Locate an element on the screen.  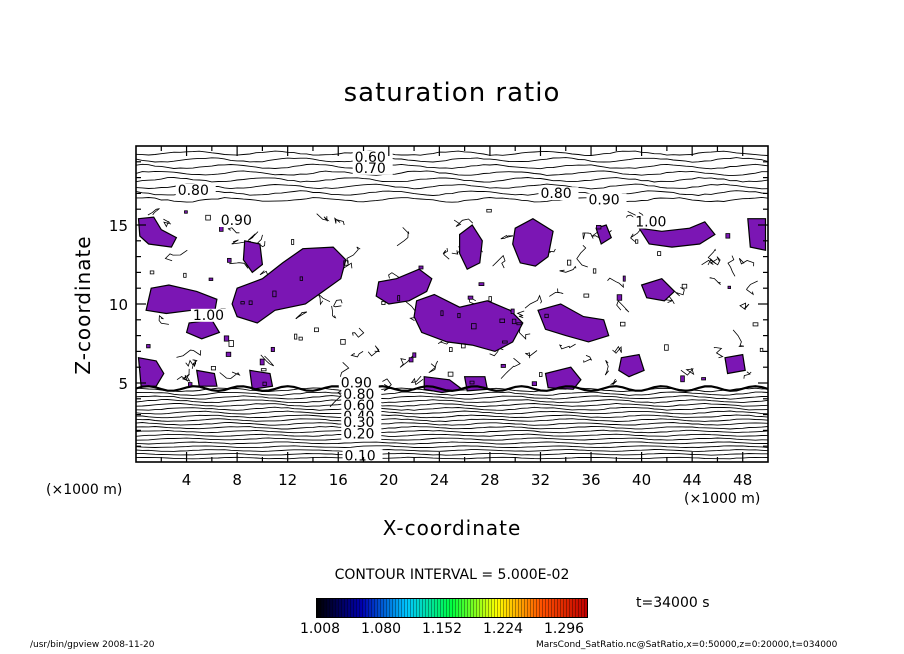
x-tick-label: 40 is located at coordinates (641, 480).